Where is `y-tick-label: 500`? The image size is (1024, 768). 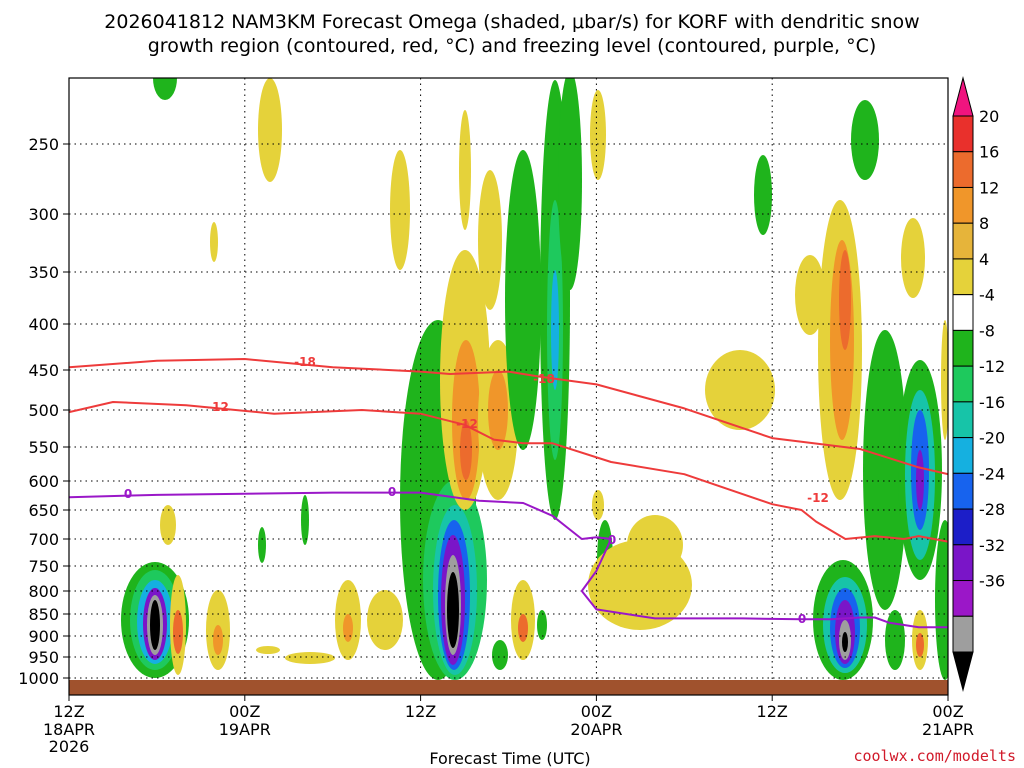 y-tick-label: 500 is located at coordinates (43, 410).